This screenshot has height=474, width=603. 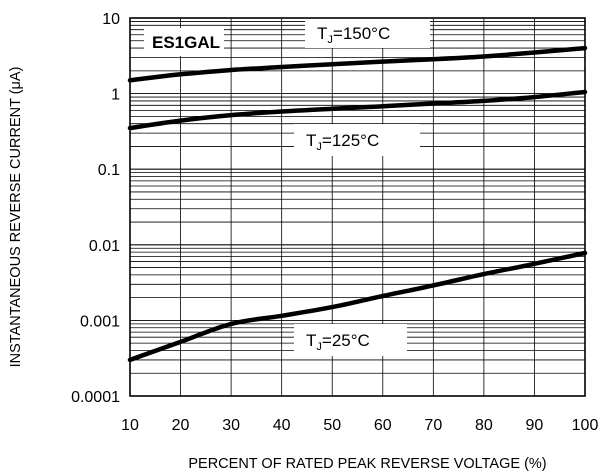 What do you see at coordinates (231, 425) in the screenshot?
I see `x-tick-label: 30` at bounding box center [231, 425].